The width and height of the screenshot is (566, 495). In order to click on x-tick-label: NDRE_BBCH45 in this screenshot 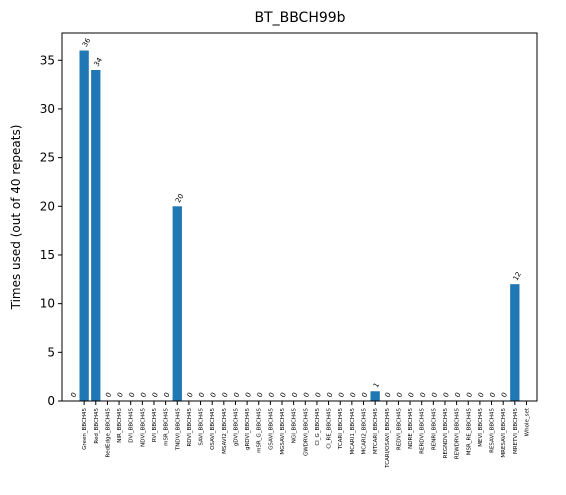, I will do `click(411, 428)`.